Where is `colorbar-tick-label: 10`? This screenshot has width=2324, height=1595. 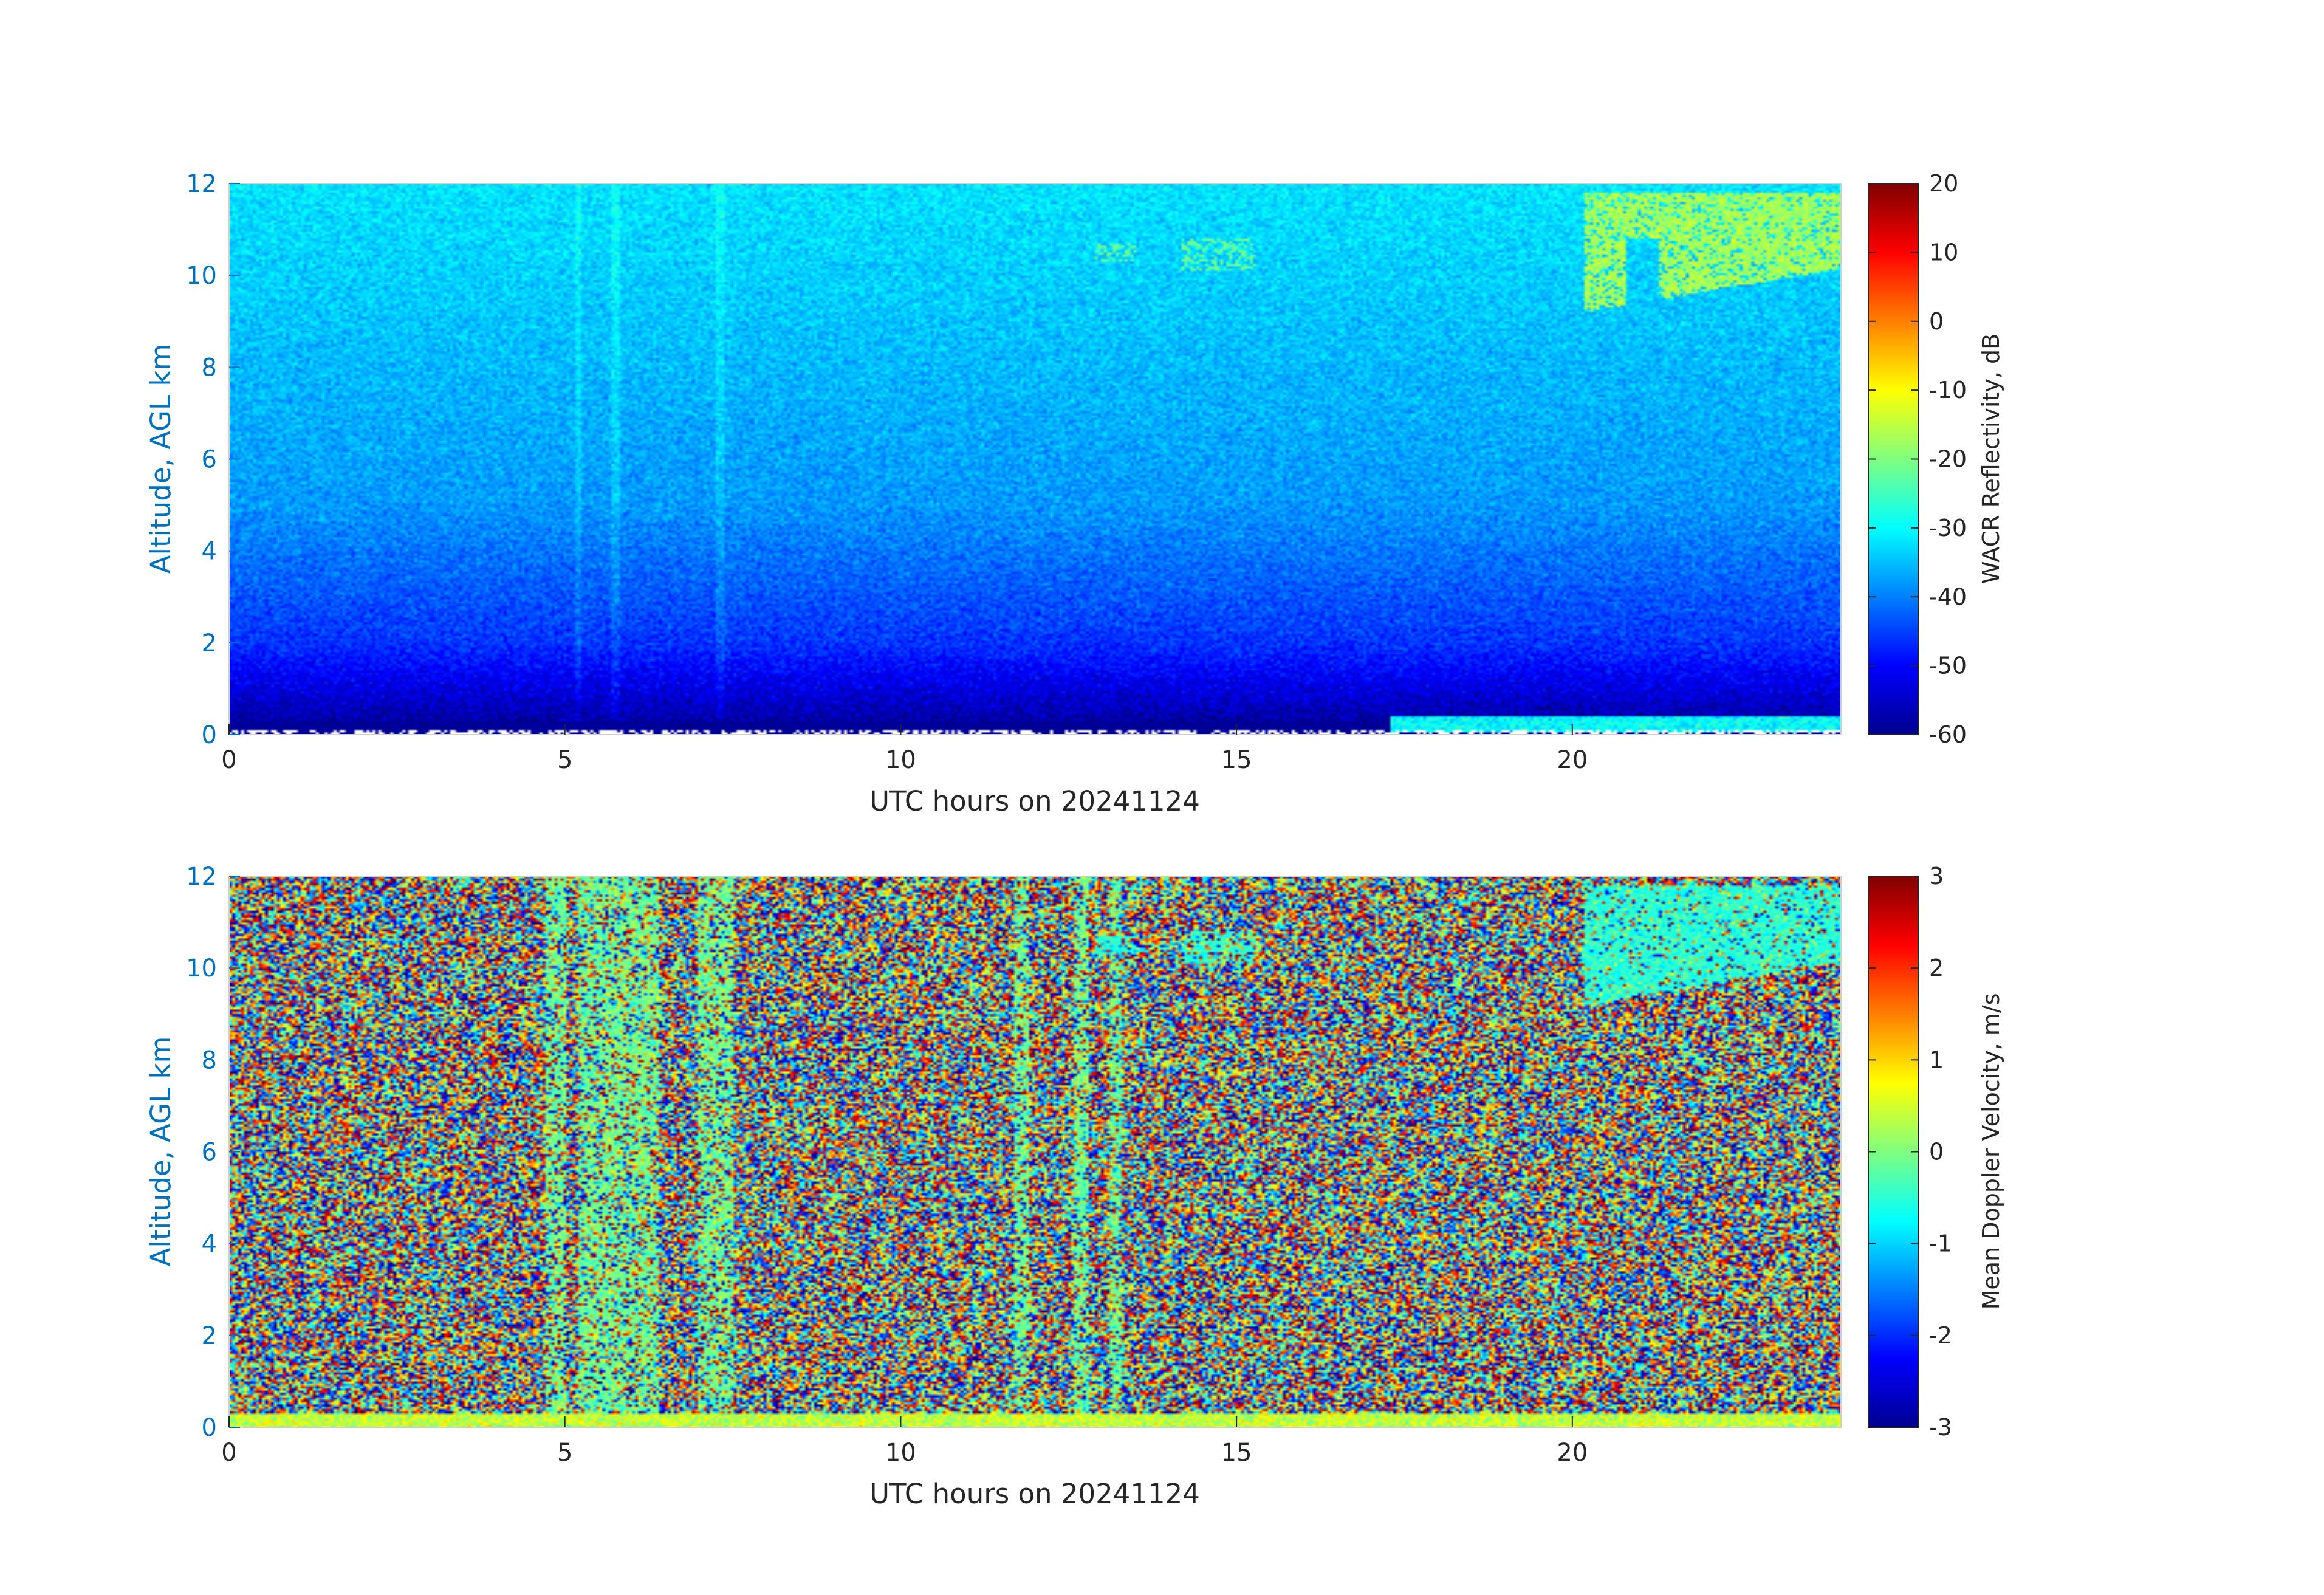 colorbar-tick-label: 10 is located at coordinates (1943, 252).